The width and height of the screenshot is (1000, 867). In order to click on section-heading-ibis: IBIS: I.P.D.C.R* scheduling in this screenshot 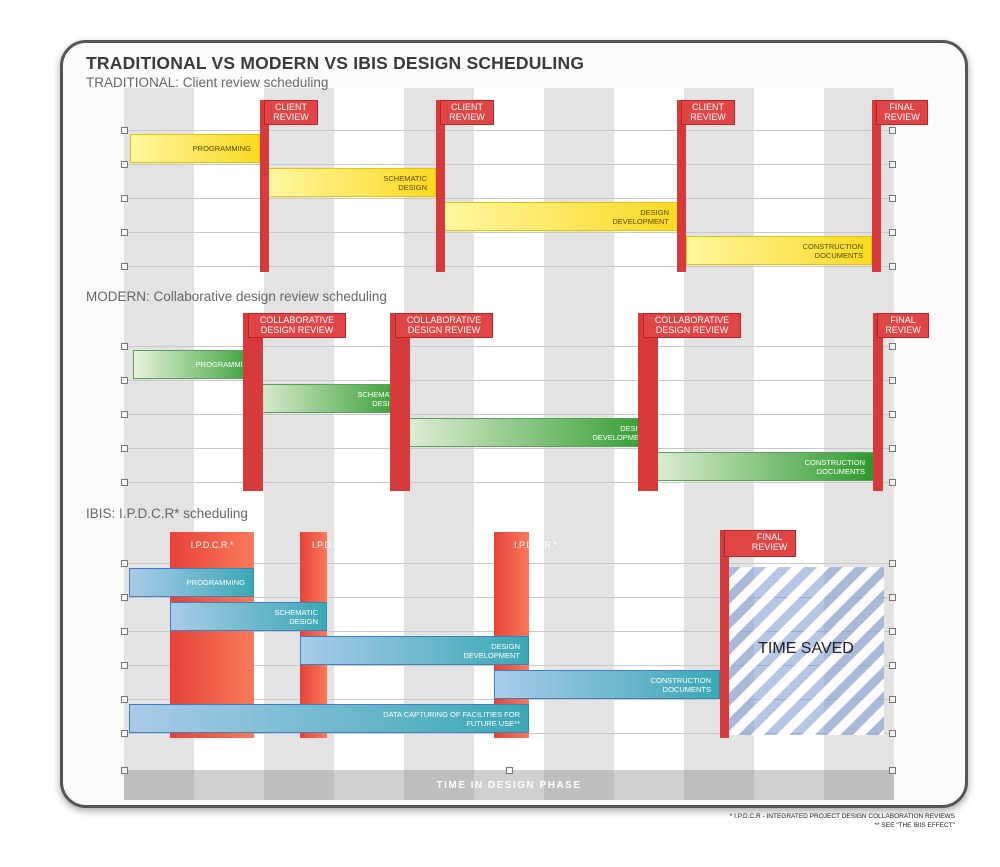, I will do `click(167, 513)`.